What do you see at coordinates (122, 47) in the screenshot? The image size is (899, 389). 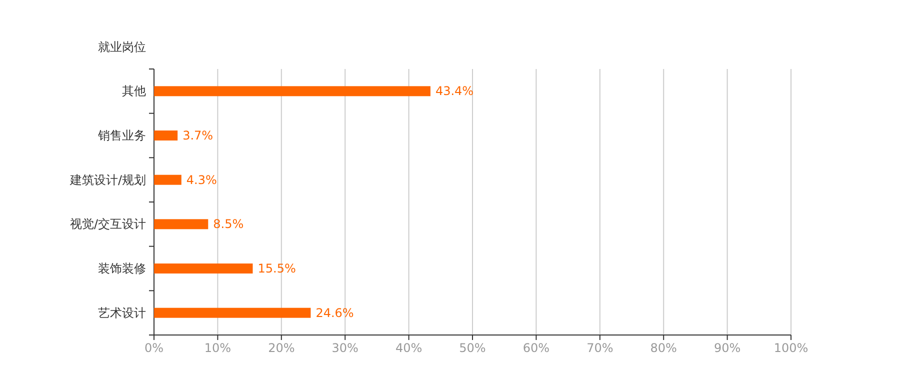 I see `y-axis-title: 就业岗位` at bounding box center [122, 47].